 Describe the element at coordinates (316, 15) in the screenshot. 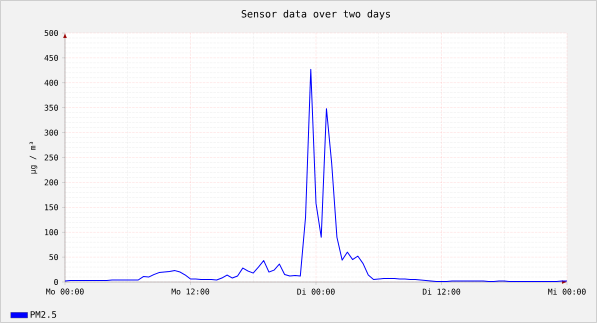

I see `chart-title: Sensor data over two days` at that location.